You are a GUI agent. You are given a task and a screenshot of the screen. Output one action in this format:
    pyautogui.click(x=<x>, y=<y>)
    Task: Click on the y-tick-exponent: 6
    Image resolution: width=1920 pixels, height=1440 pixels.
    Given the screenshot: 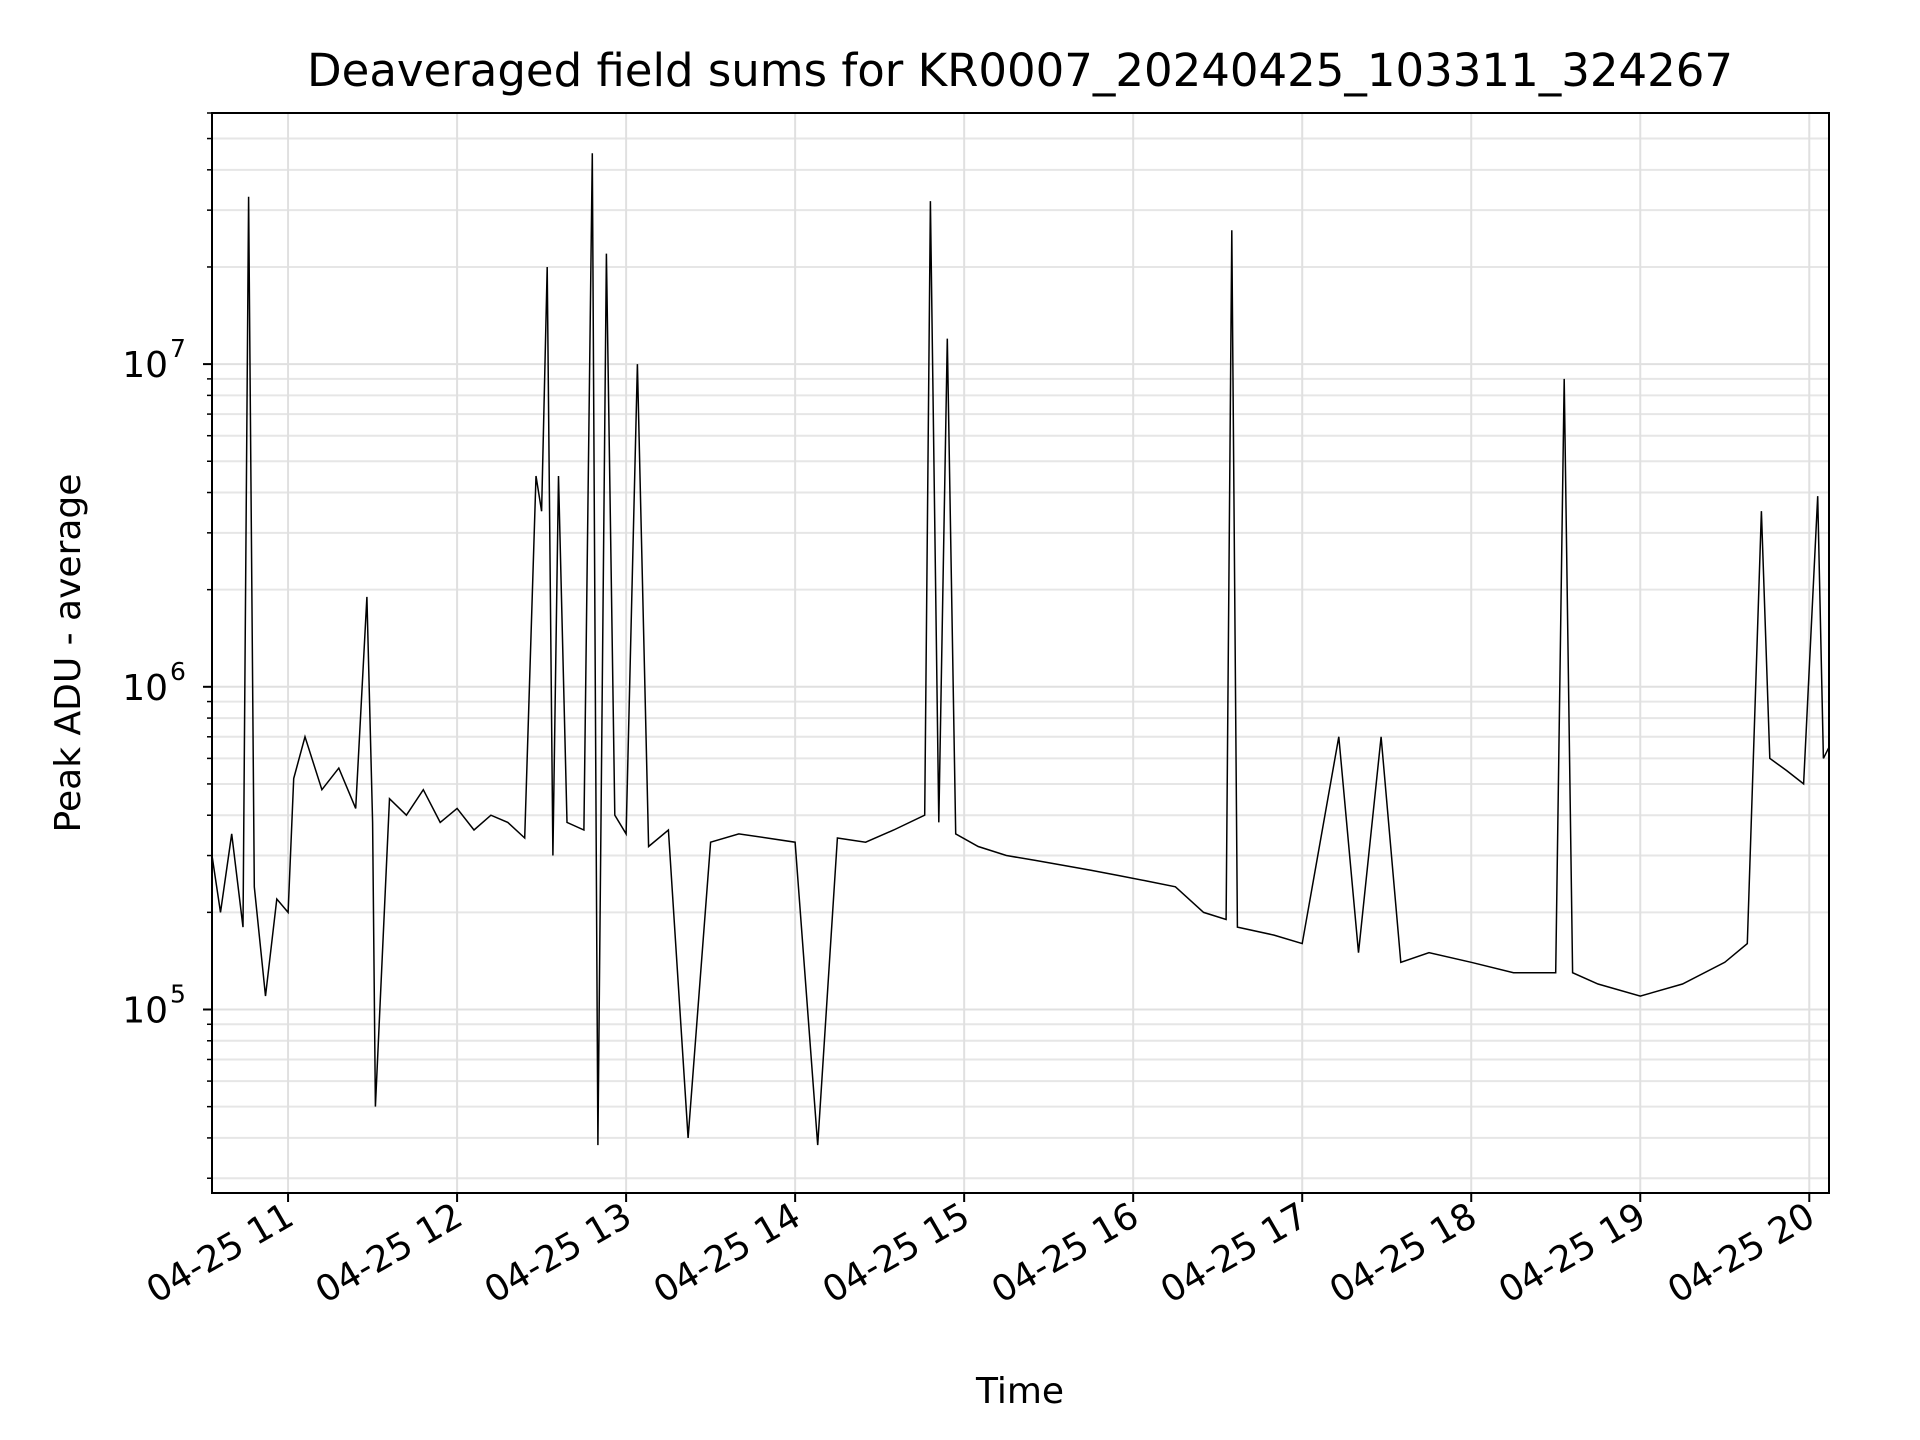 What is the action you would take?
    pyautogui.click(x=178, y=671)
    